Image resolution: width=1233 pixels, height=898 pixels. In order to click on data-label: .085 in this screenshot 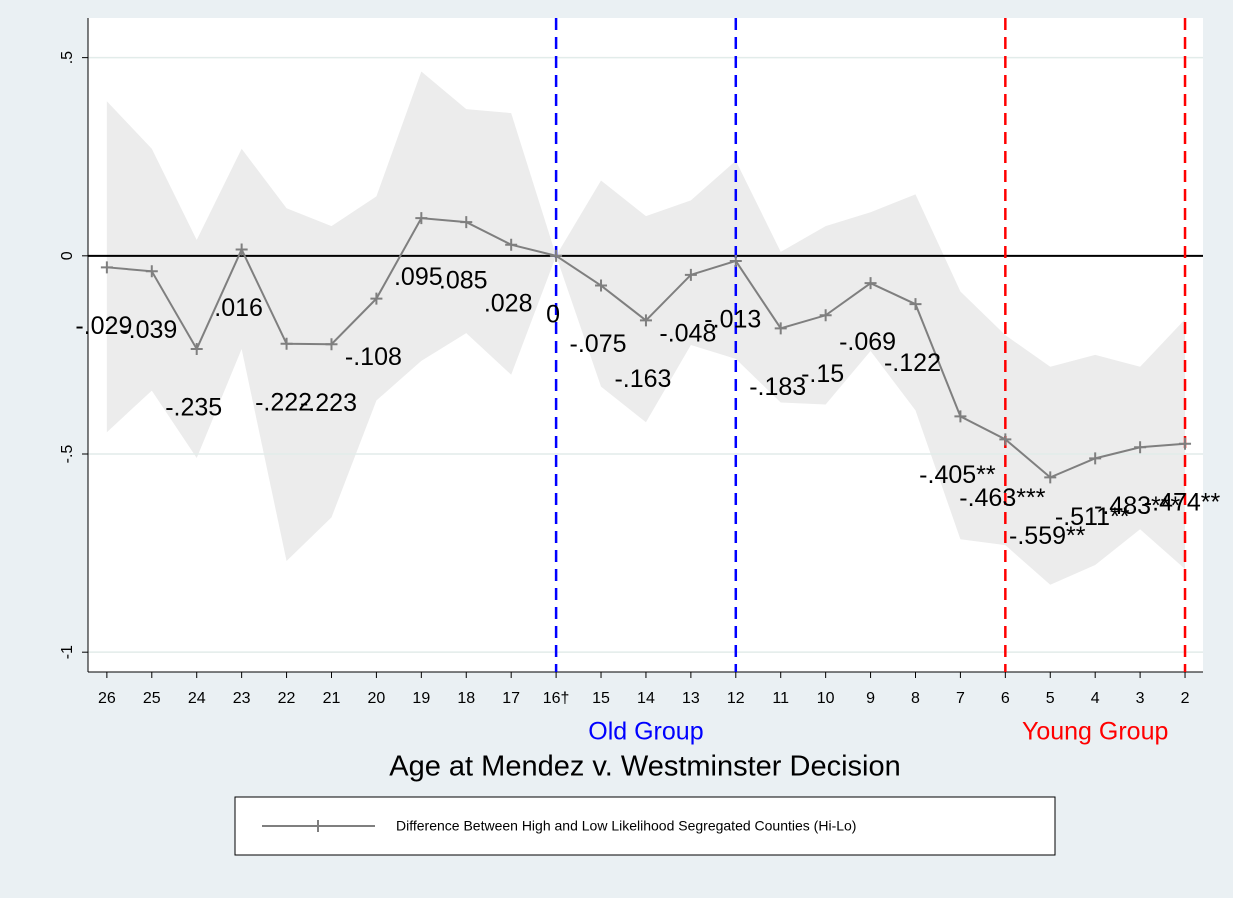, I will do `click(463, 281)`.